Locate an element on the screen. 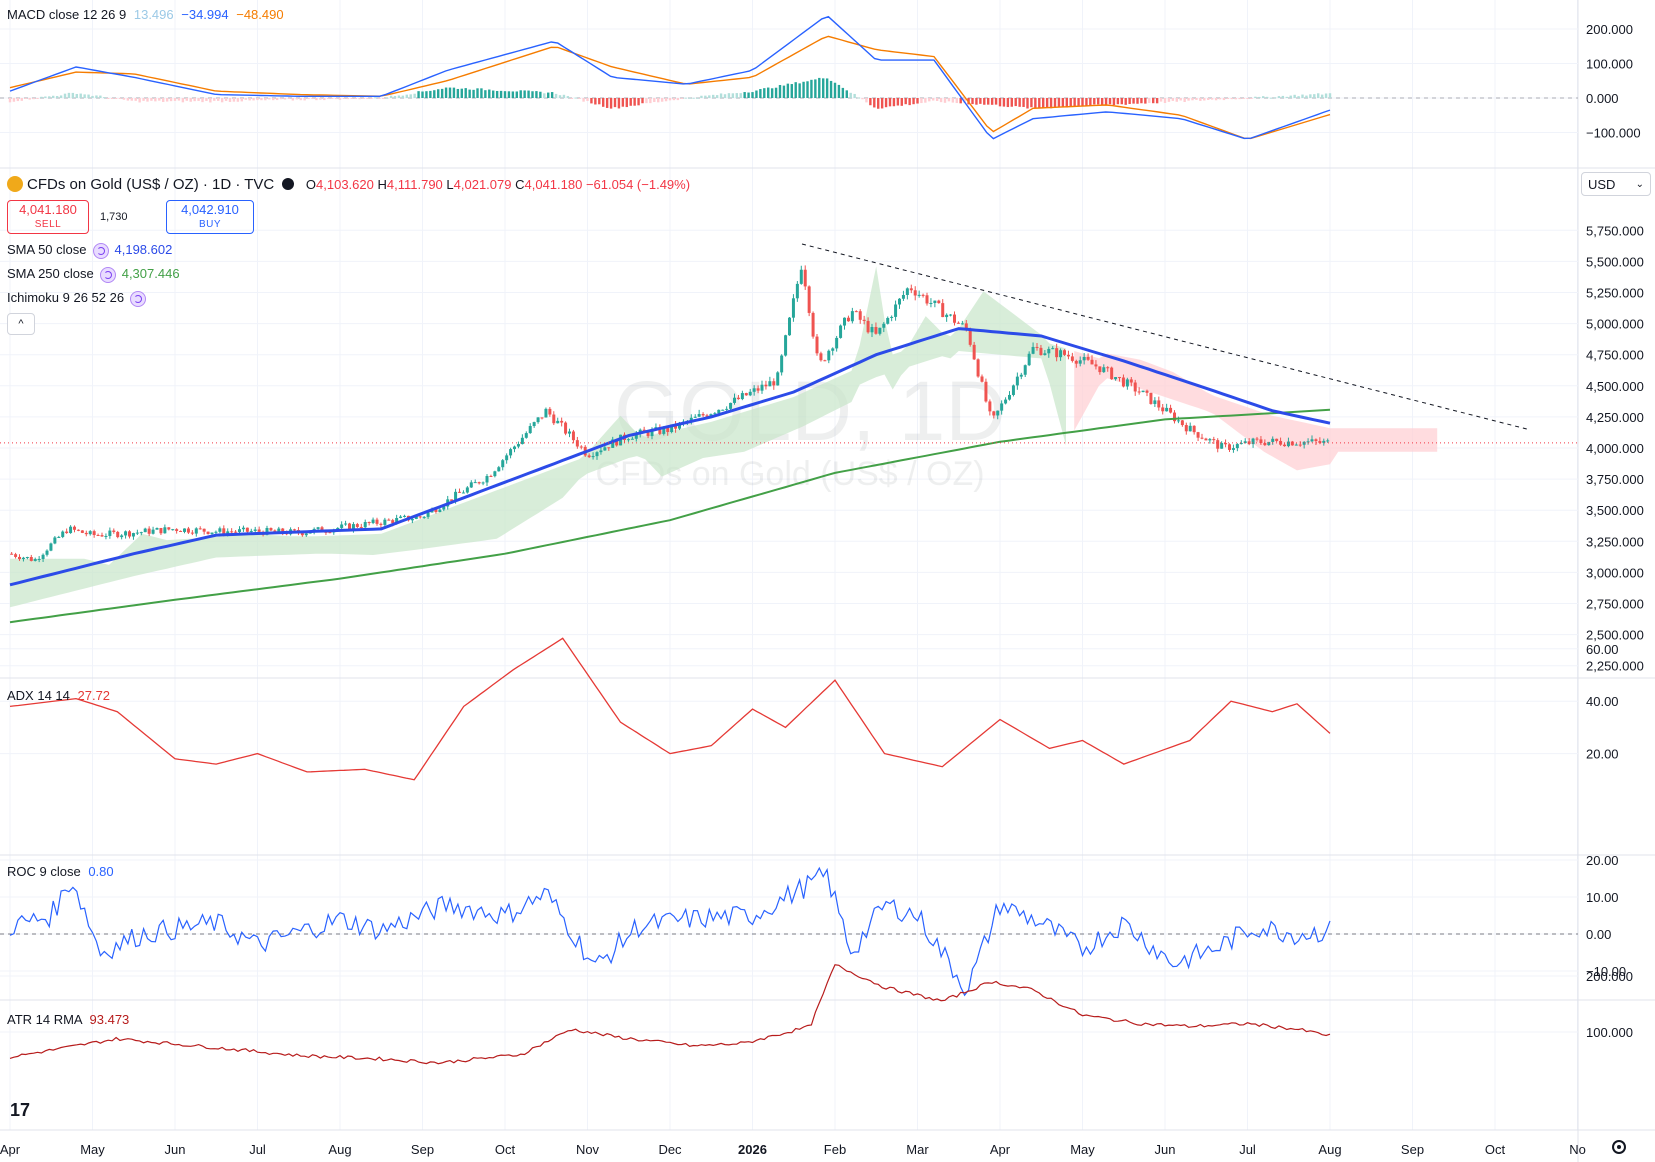 The width and height of the screenshot is (1655, 1162). macd-hist-value: 13.496 is located at coordinates (153, 14).